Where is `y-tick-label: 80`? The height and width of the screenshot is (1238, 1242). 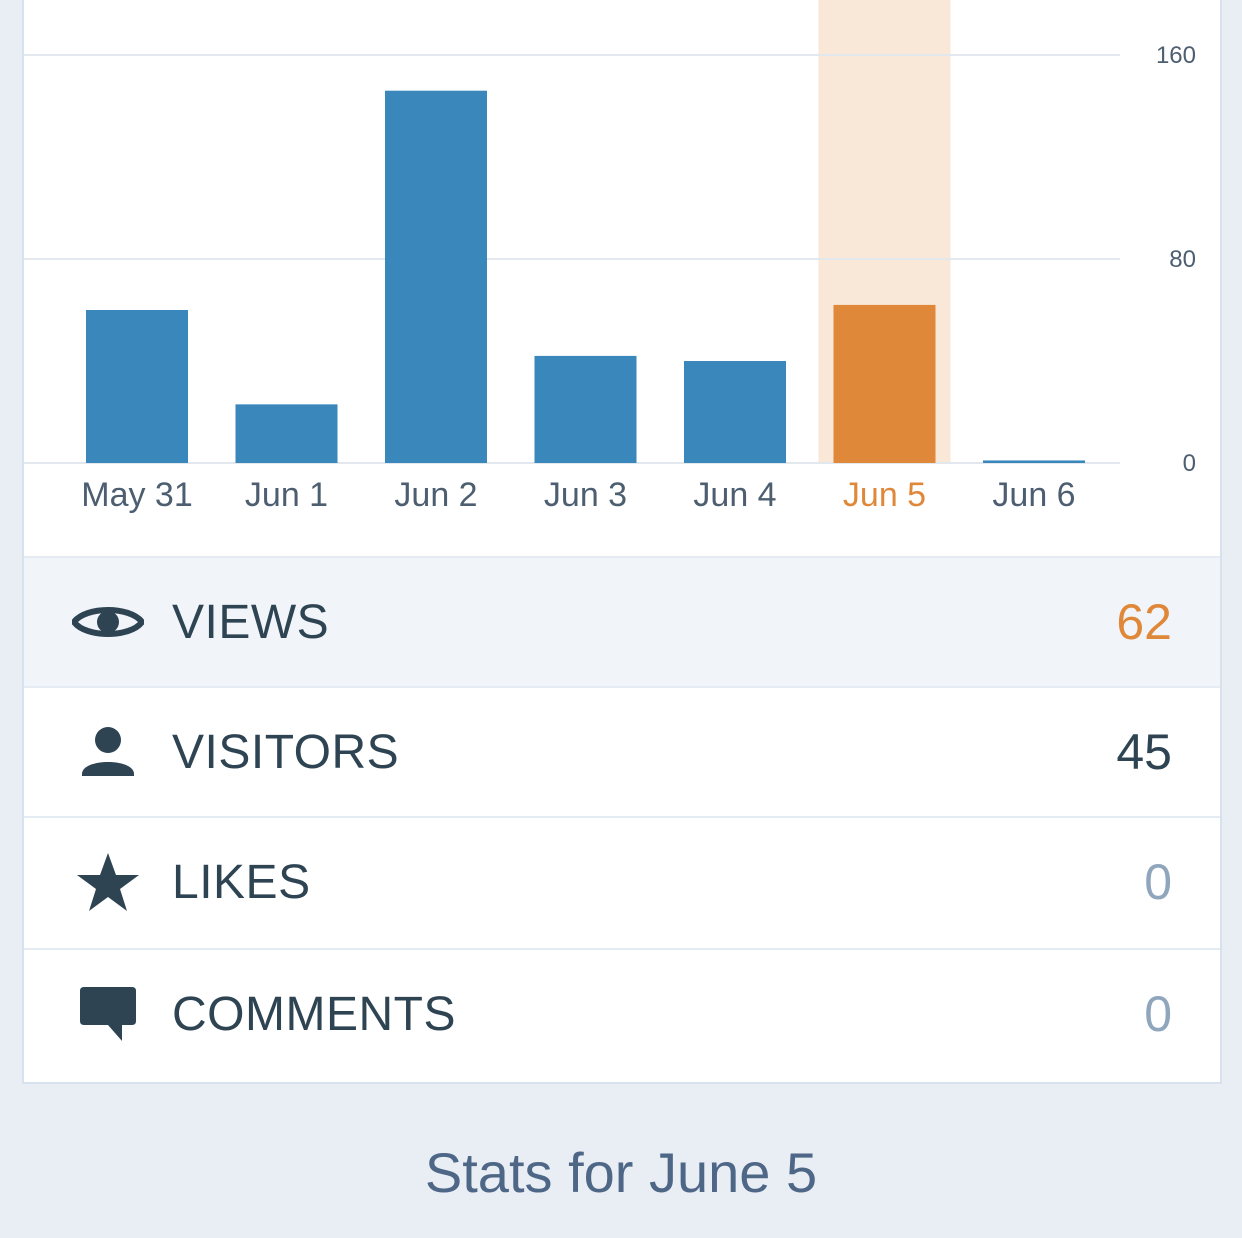 y-tick-label: 80 is located at coordinates (1182, 259).